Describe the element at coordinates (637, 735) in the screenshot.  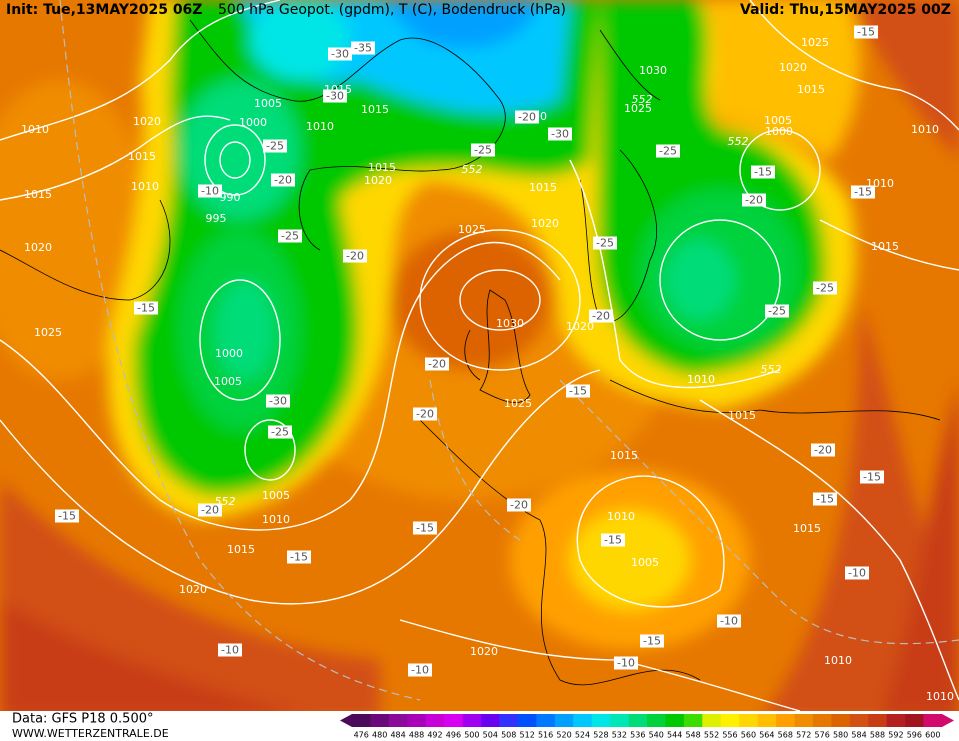
I see `scale-label: 536` at that location.